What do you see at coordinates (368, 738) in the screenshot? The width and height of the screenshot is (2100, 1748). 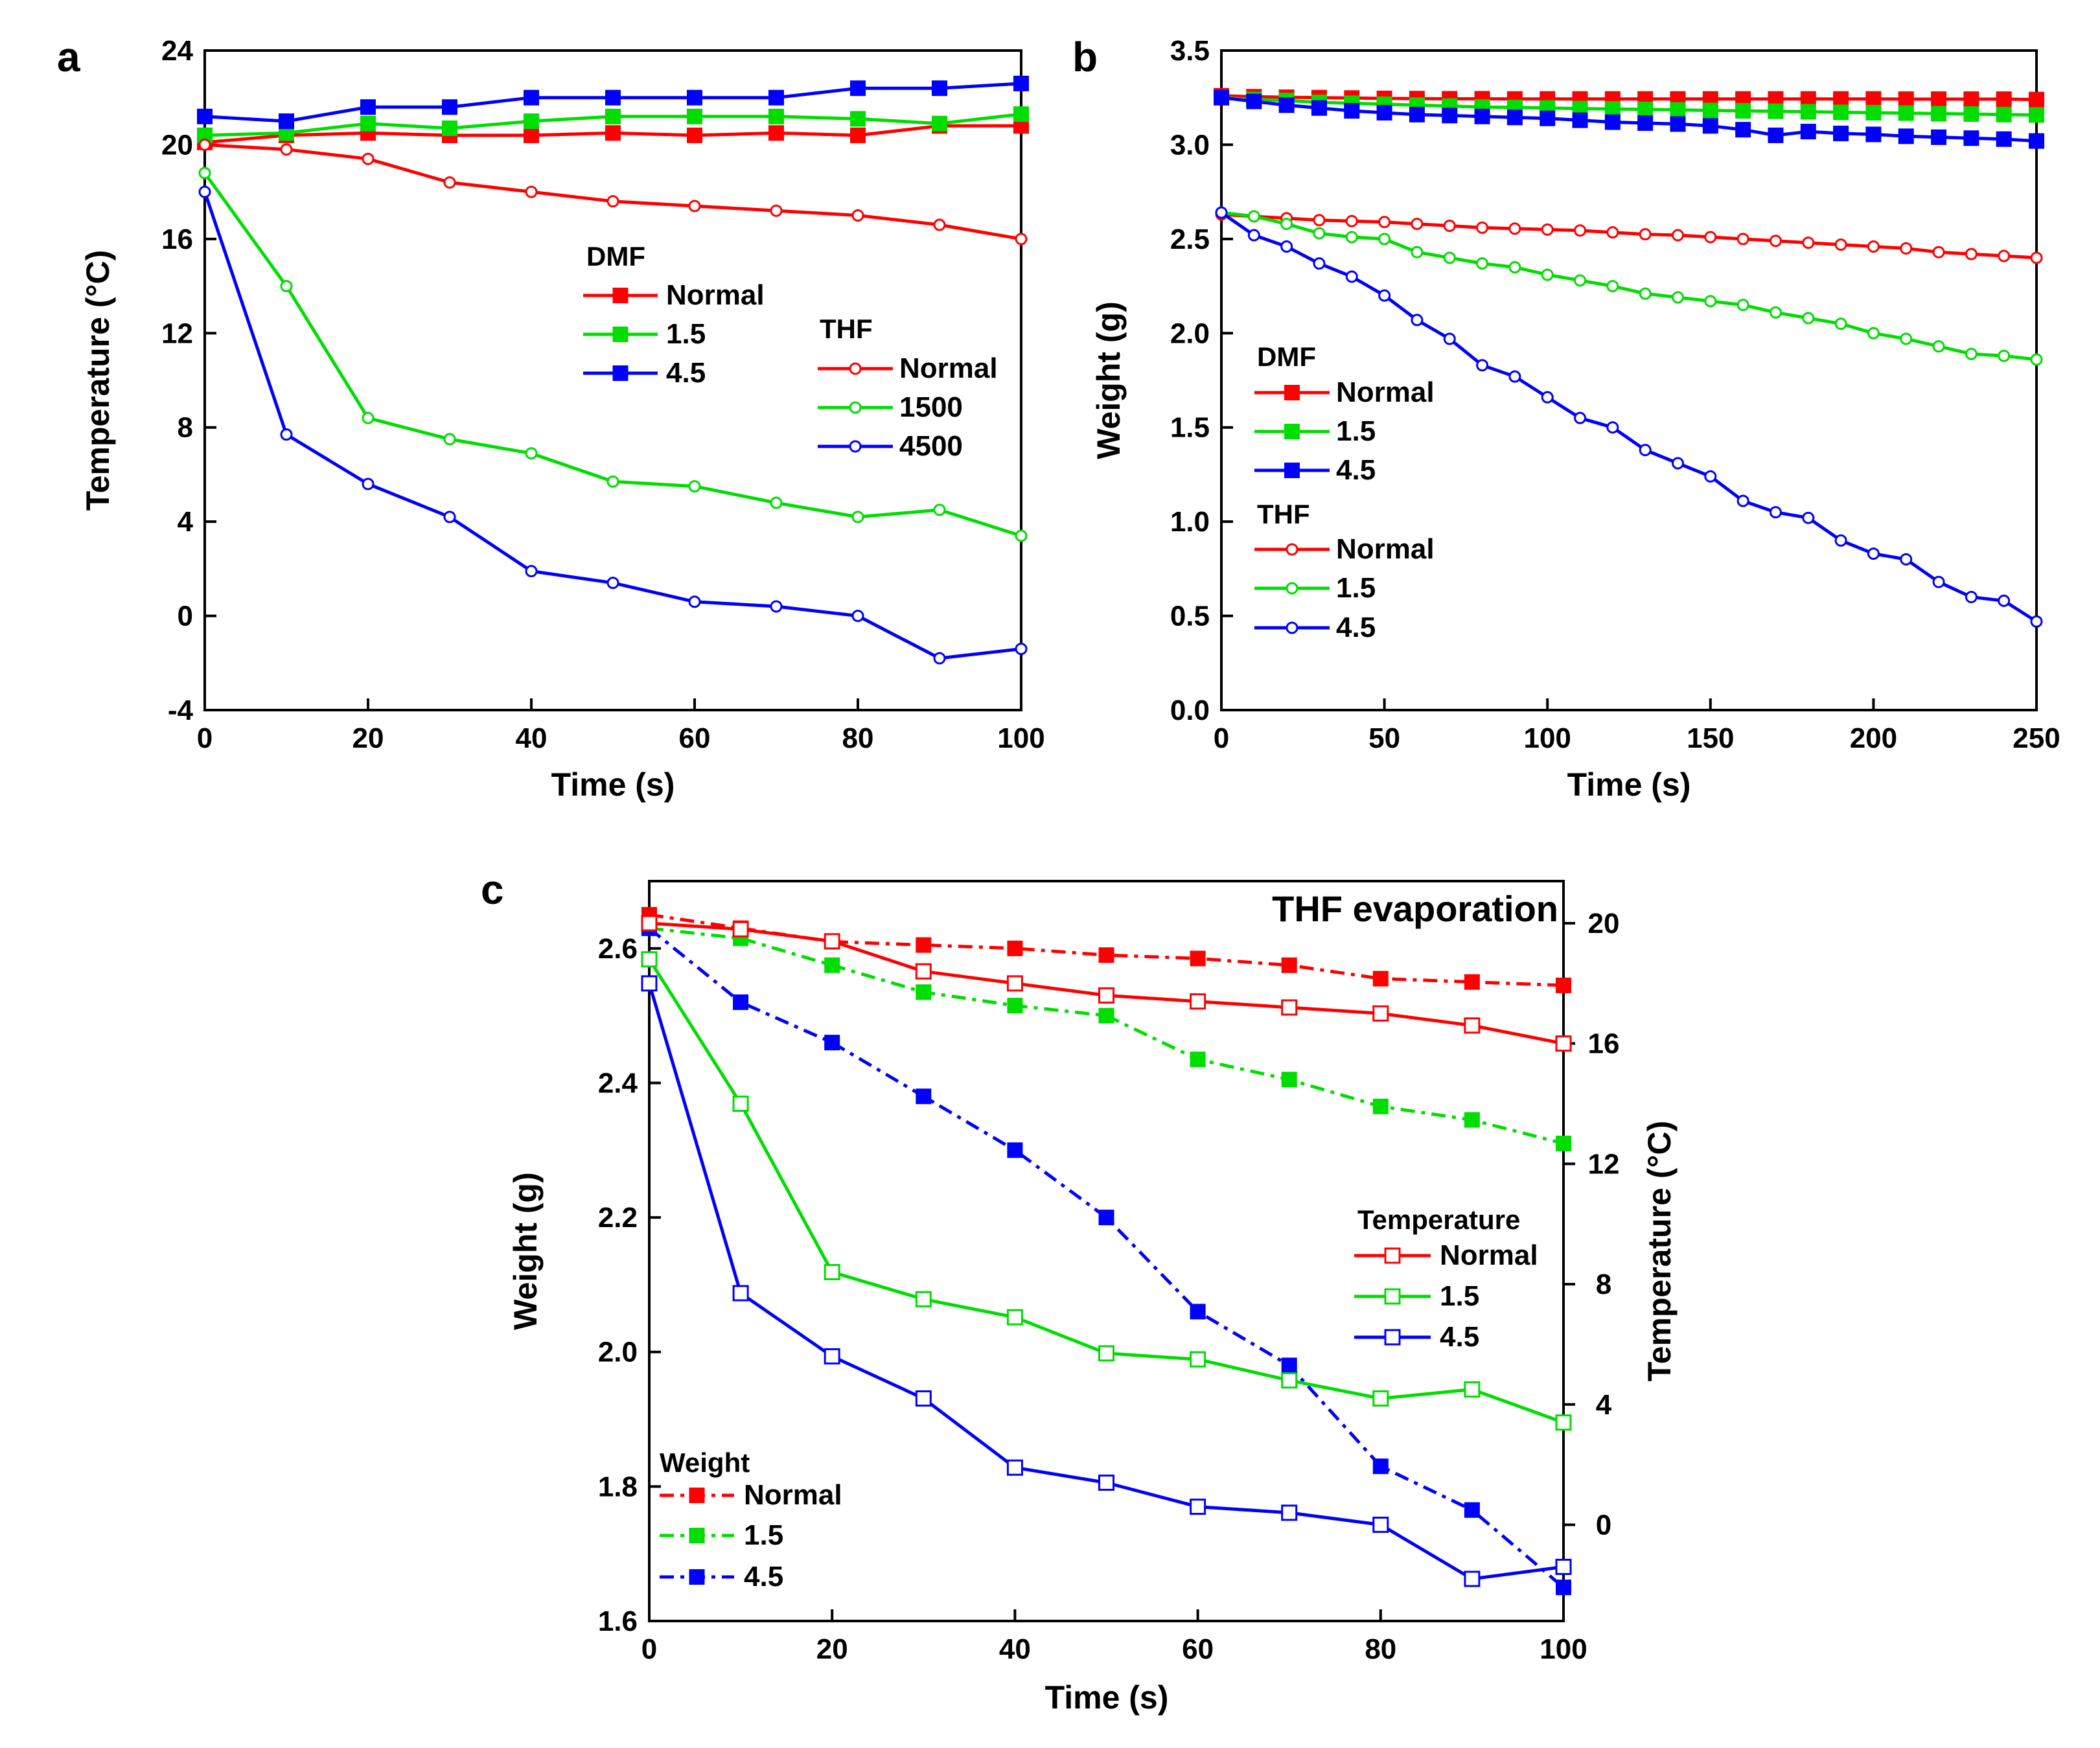 I see `x-tick-label: 20` at bounding box center [368, 738].